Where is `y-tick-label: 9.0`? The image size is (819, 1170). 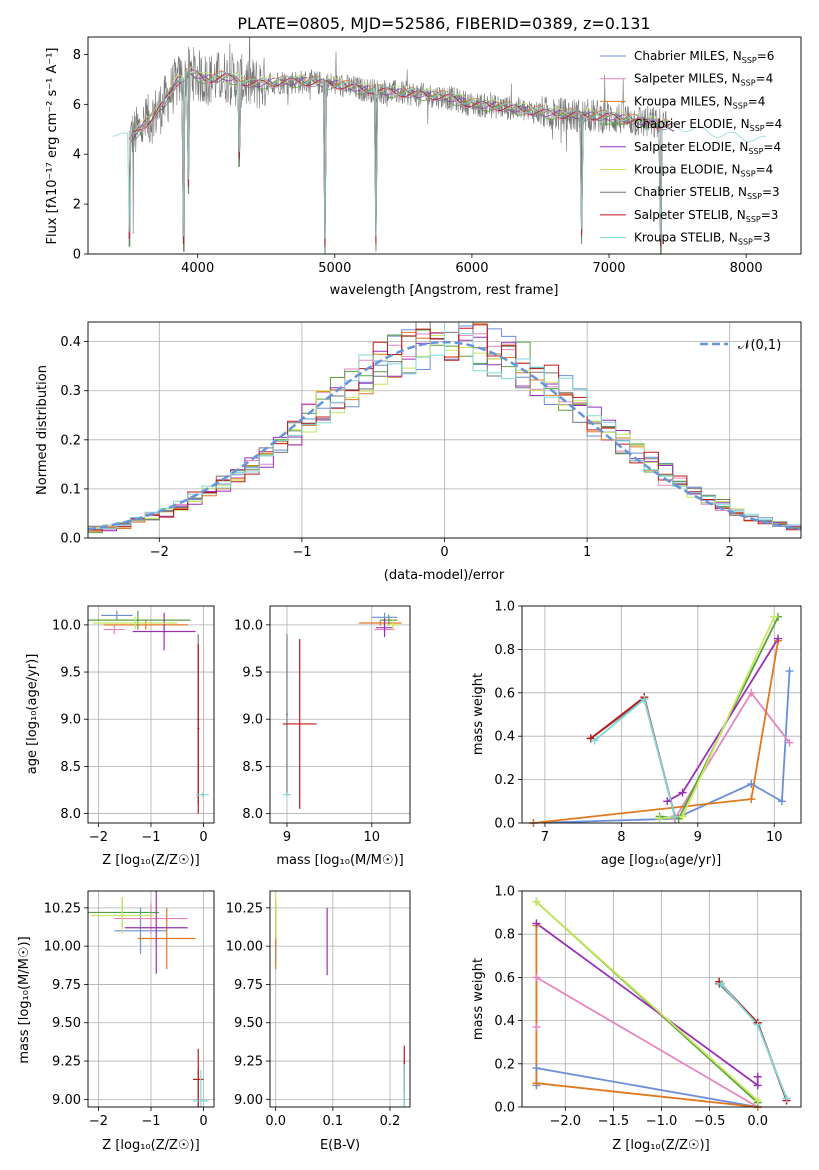
y-tick-label: 9.0 is located at coordinates (70, 720).